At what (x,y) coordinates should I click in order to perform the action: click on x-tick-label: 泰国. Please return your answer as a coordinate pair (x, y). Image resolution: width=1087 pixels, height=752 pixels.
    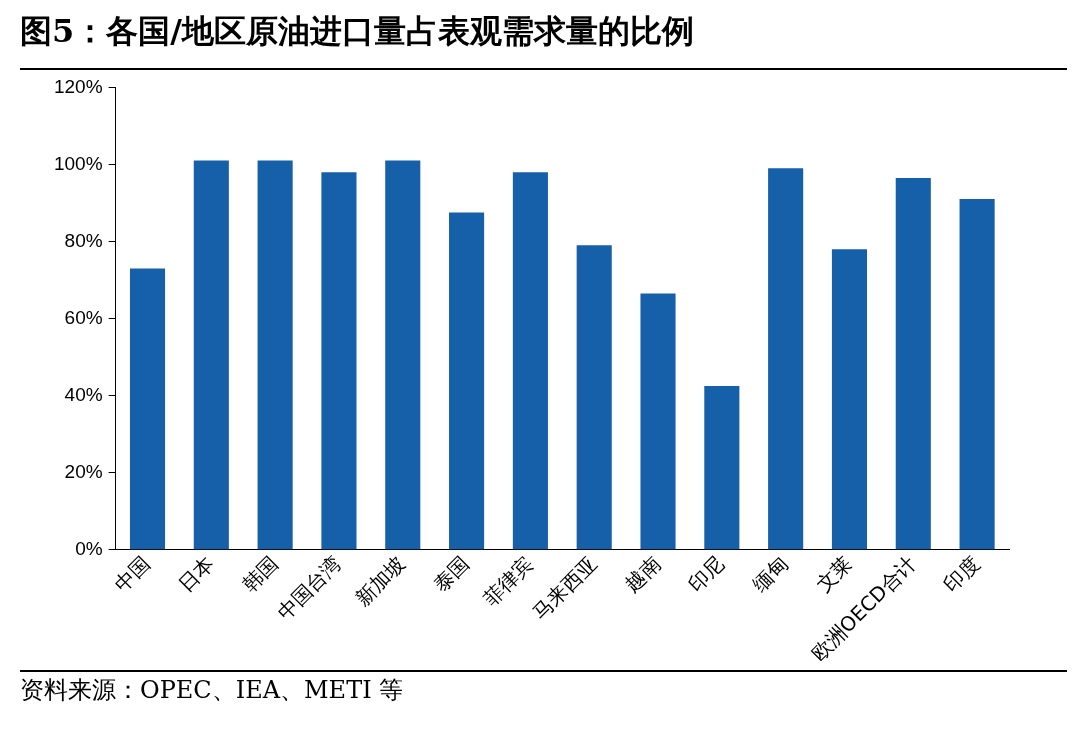
    Looking at the image, I should click on (451, 574).